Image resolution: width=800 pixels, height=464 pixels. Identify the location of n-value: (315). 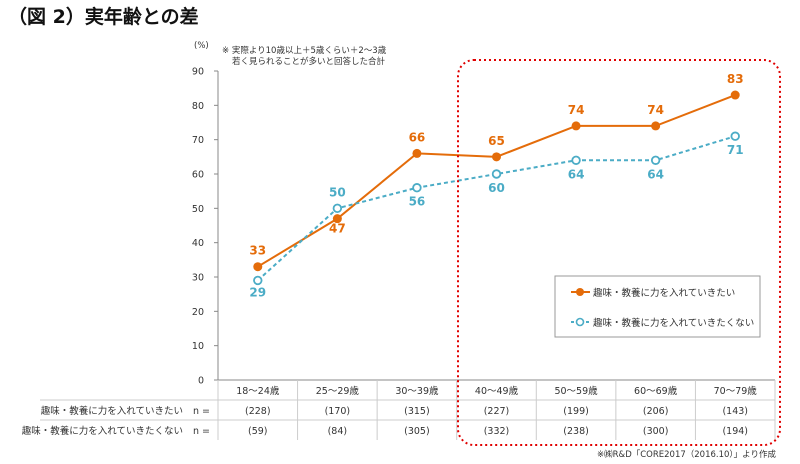
(417, 411).